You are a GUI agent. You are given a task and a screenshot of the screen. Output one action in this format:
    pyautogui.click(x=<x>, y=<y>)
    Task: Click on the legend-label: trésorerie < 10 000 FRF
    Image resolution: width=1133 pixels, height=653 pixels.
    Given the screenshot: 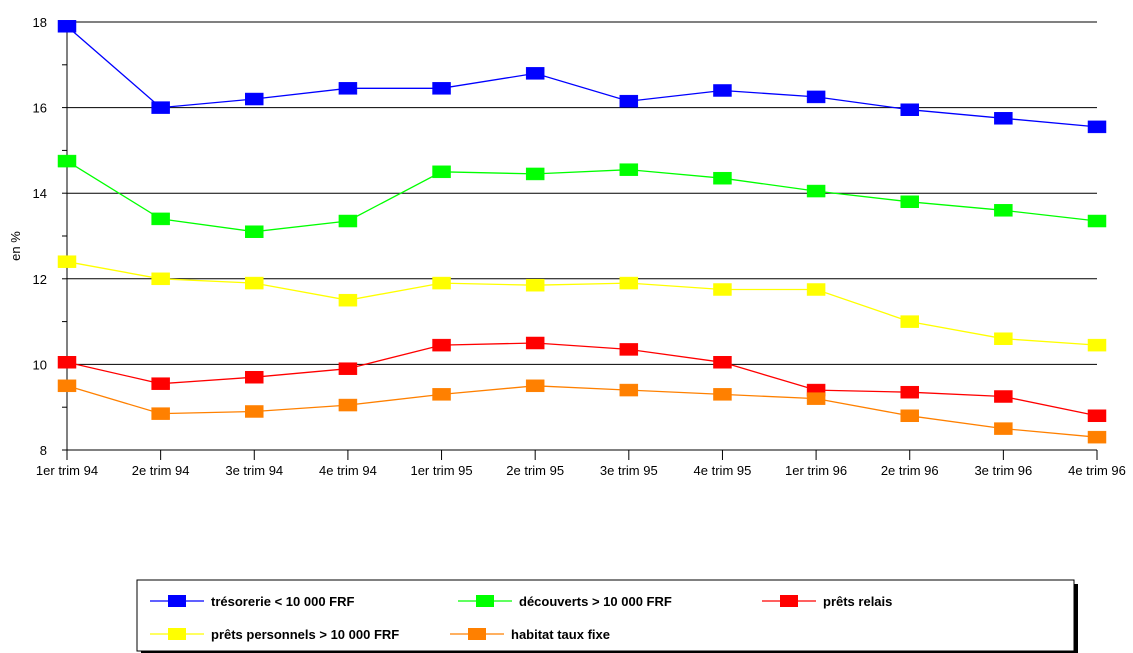 What is the action you would take?
    pyautogui.click(x=282, y=601)
    